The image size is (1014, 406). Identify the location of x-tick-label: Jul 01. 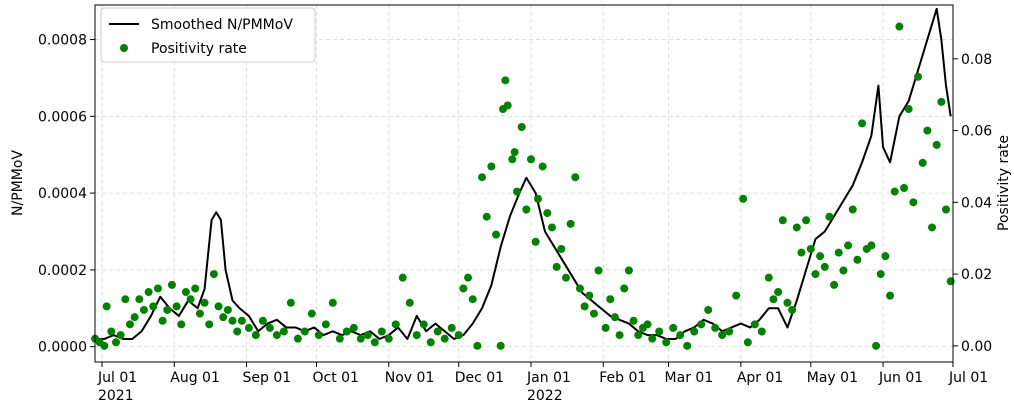
(968, 378).